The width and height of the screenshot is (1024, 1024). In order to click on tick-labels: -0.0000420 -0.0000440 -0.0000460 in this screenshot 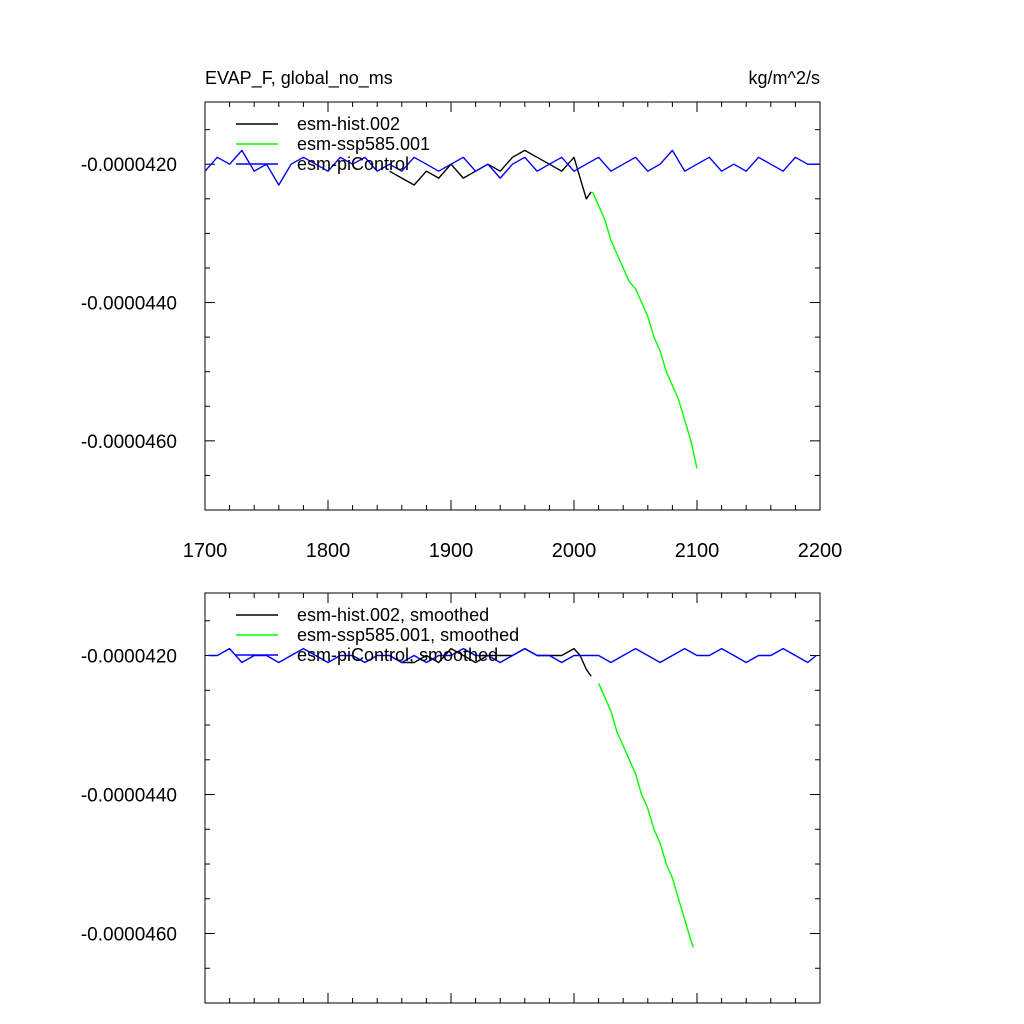, I will do `click(129, 796)`.